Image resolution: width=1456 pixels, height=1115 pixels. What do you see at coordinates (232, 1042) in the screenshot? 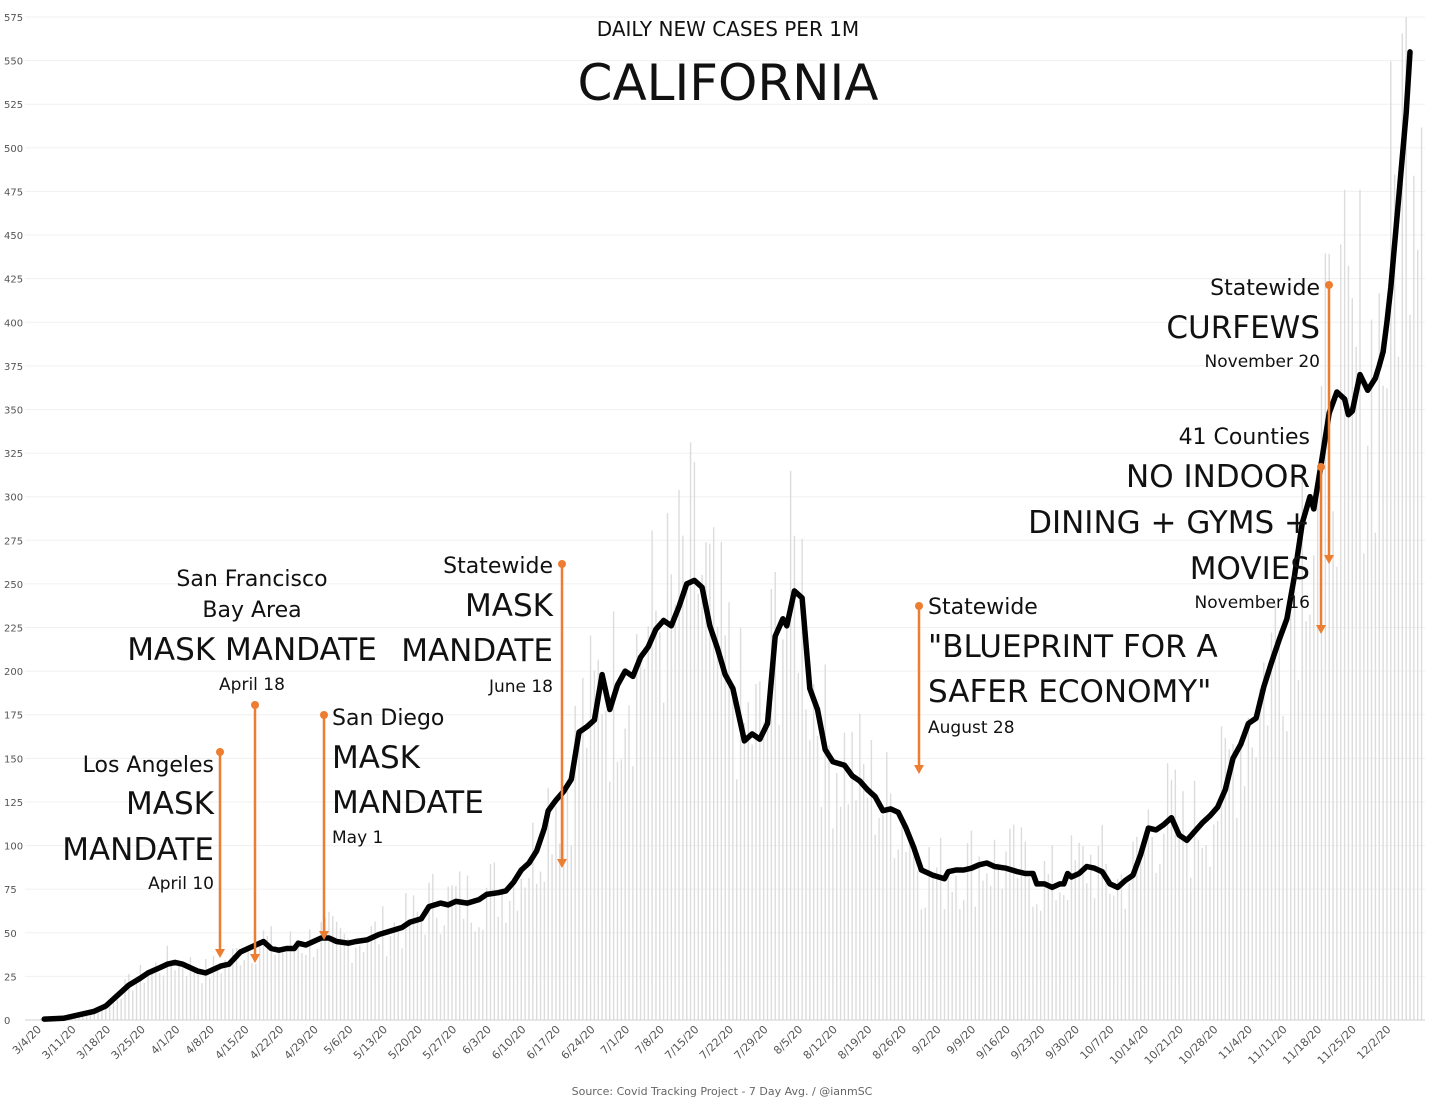
I see `x-tick-label: 4/15/20` at bounding box center [232, 1042].